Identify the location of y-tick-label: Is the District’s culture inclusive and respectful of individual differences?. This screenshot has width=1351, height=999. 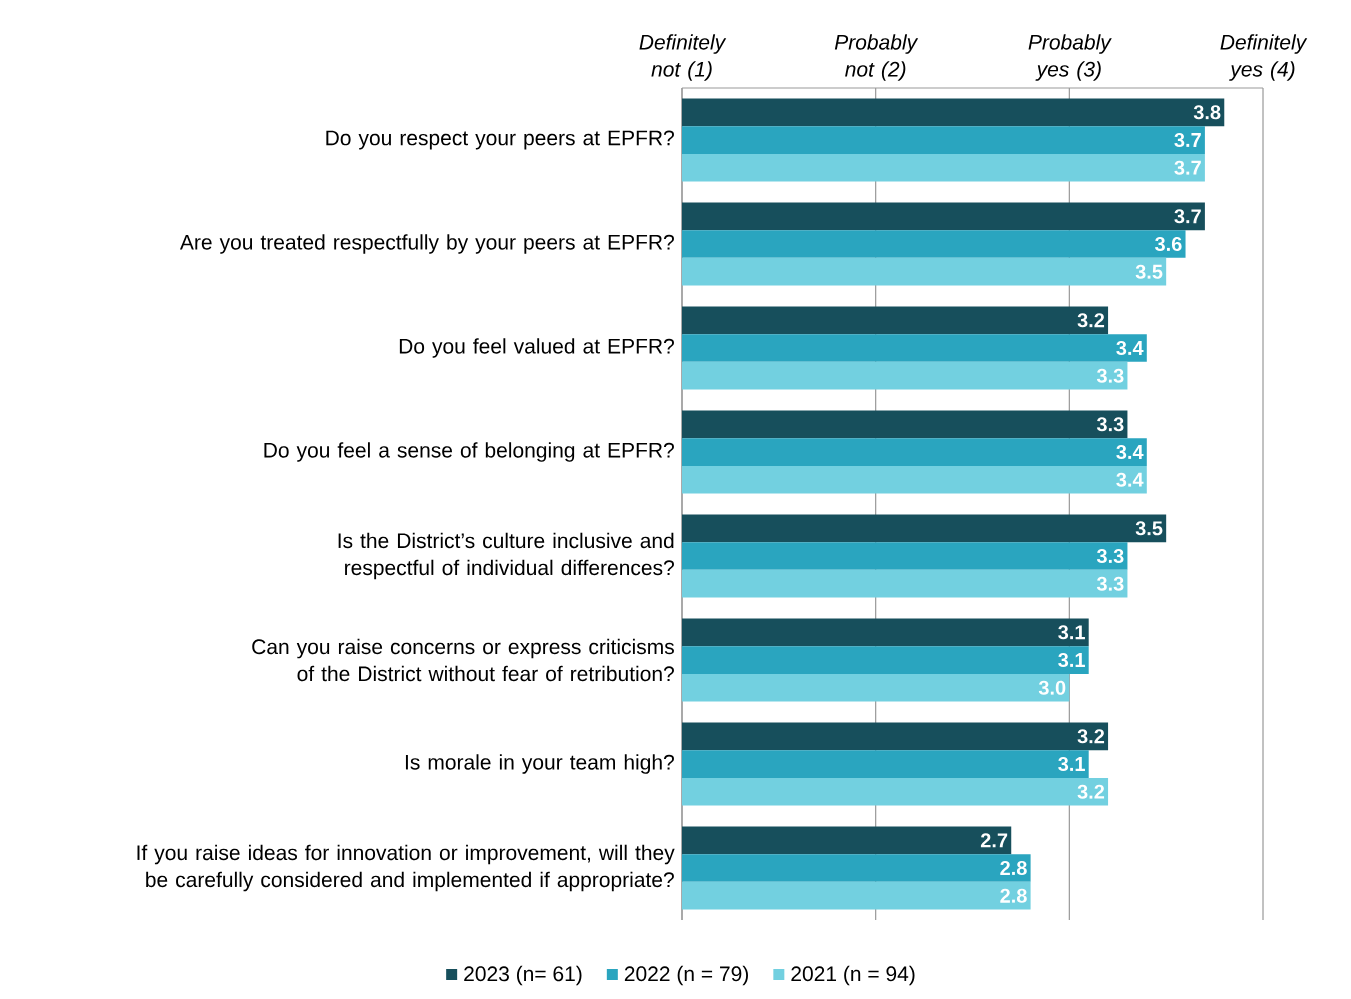
(506, 556).